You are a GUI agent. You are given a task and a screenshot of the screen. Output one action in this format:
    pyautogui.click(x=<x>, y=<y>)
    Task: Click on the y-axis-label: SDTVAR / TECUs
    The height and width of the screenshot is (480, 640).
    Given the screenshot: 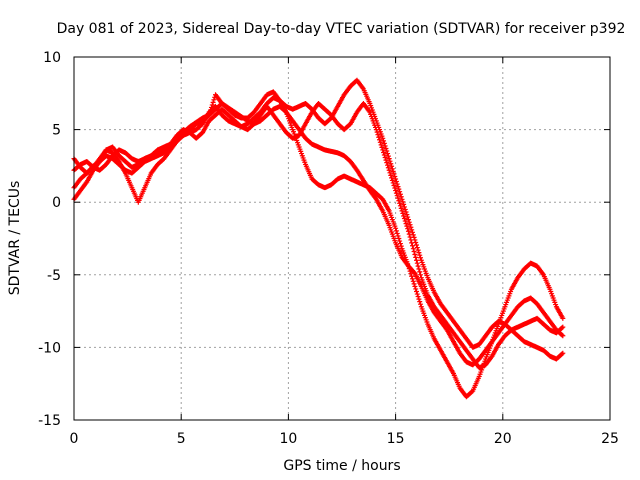 What is the action you would take?
    pyautogui.click(x=15, y=238)
    